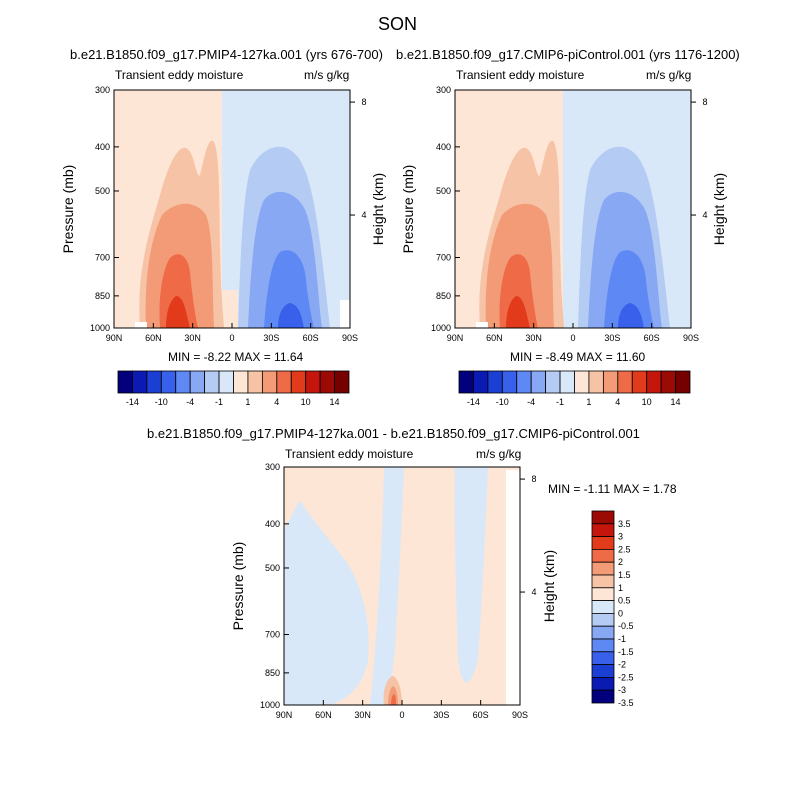 The image size is (800, 800). I want to click on panel-3-contour-neg-south, so click(471, 575).